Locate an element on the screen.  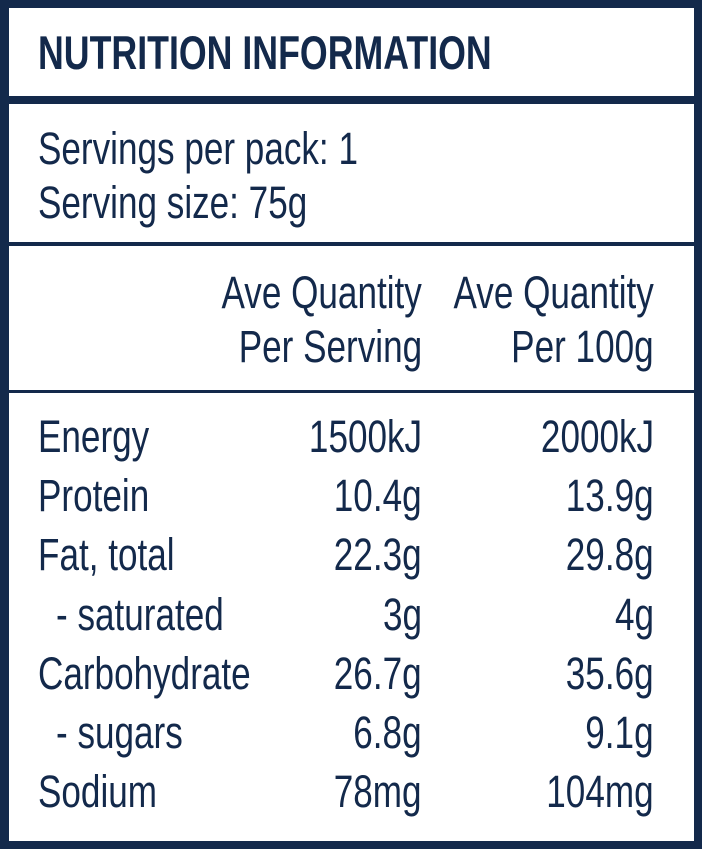
per-serving-value: 6.8g is located at coordinates (387, 732).